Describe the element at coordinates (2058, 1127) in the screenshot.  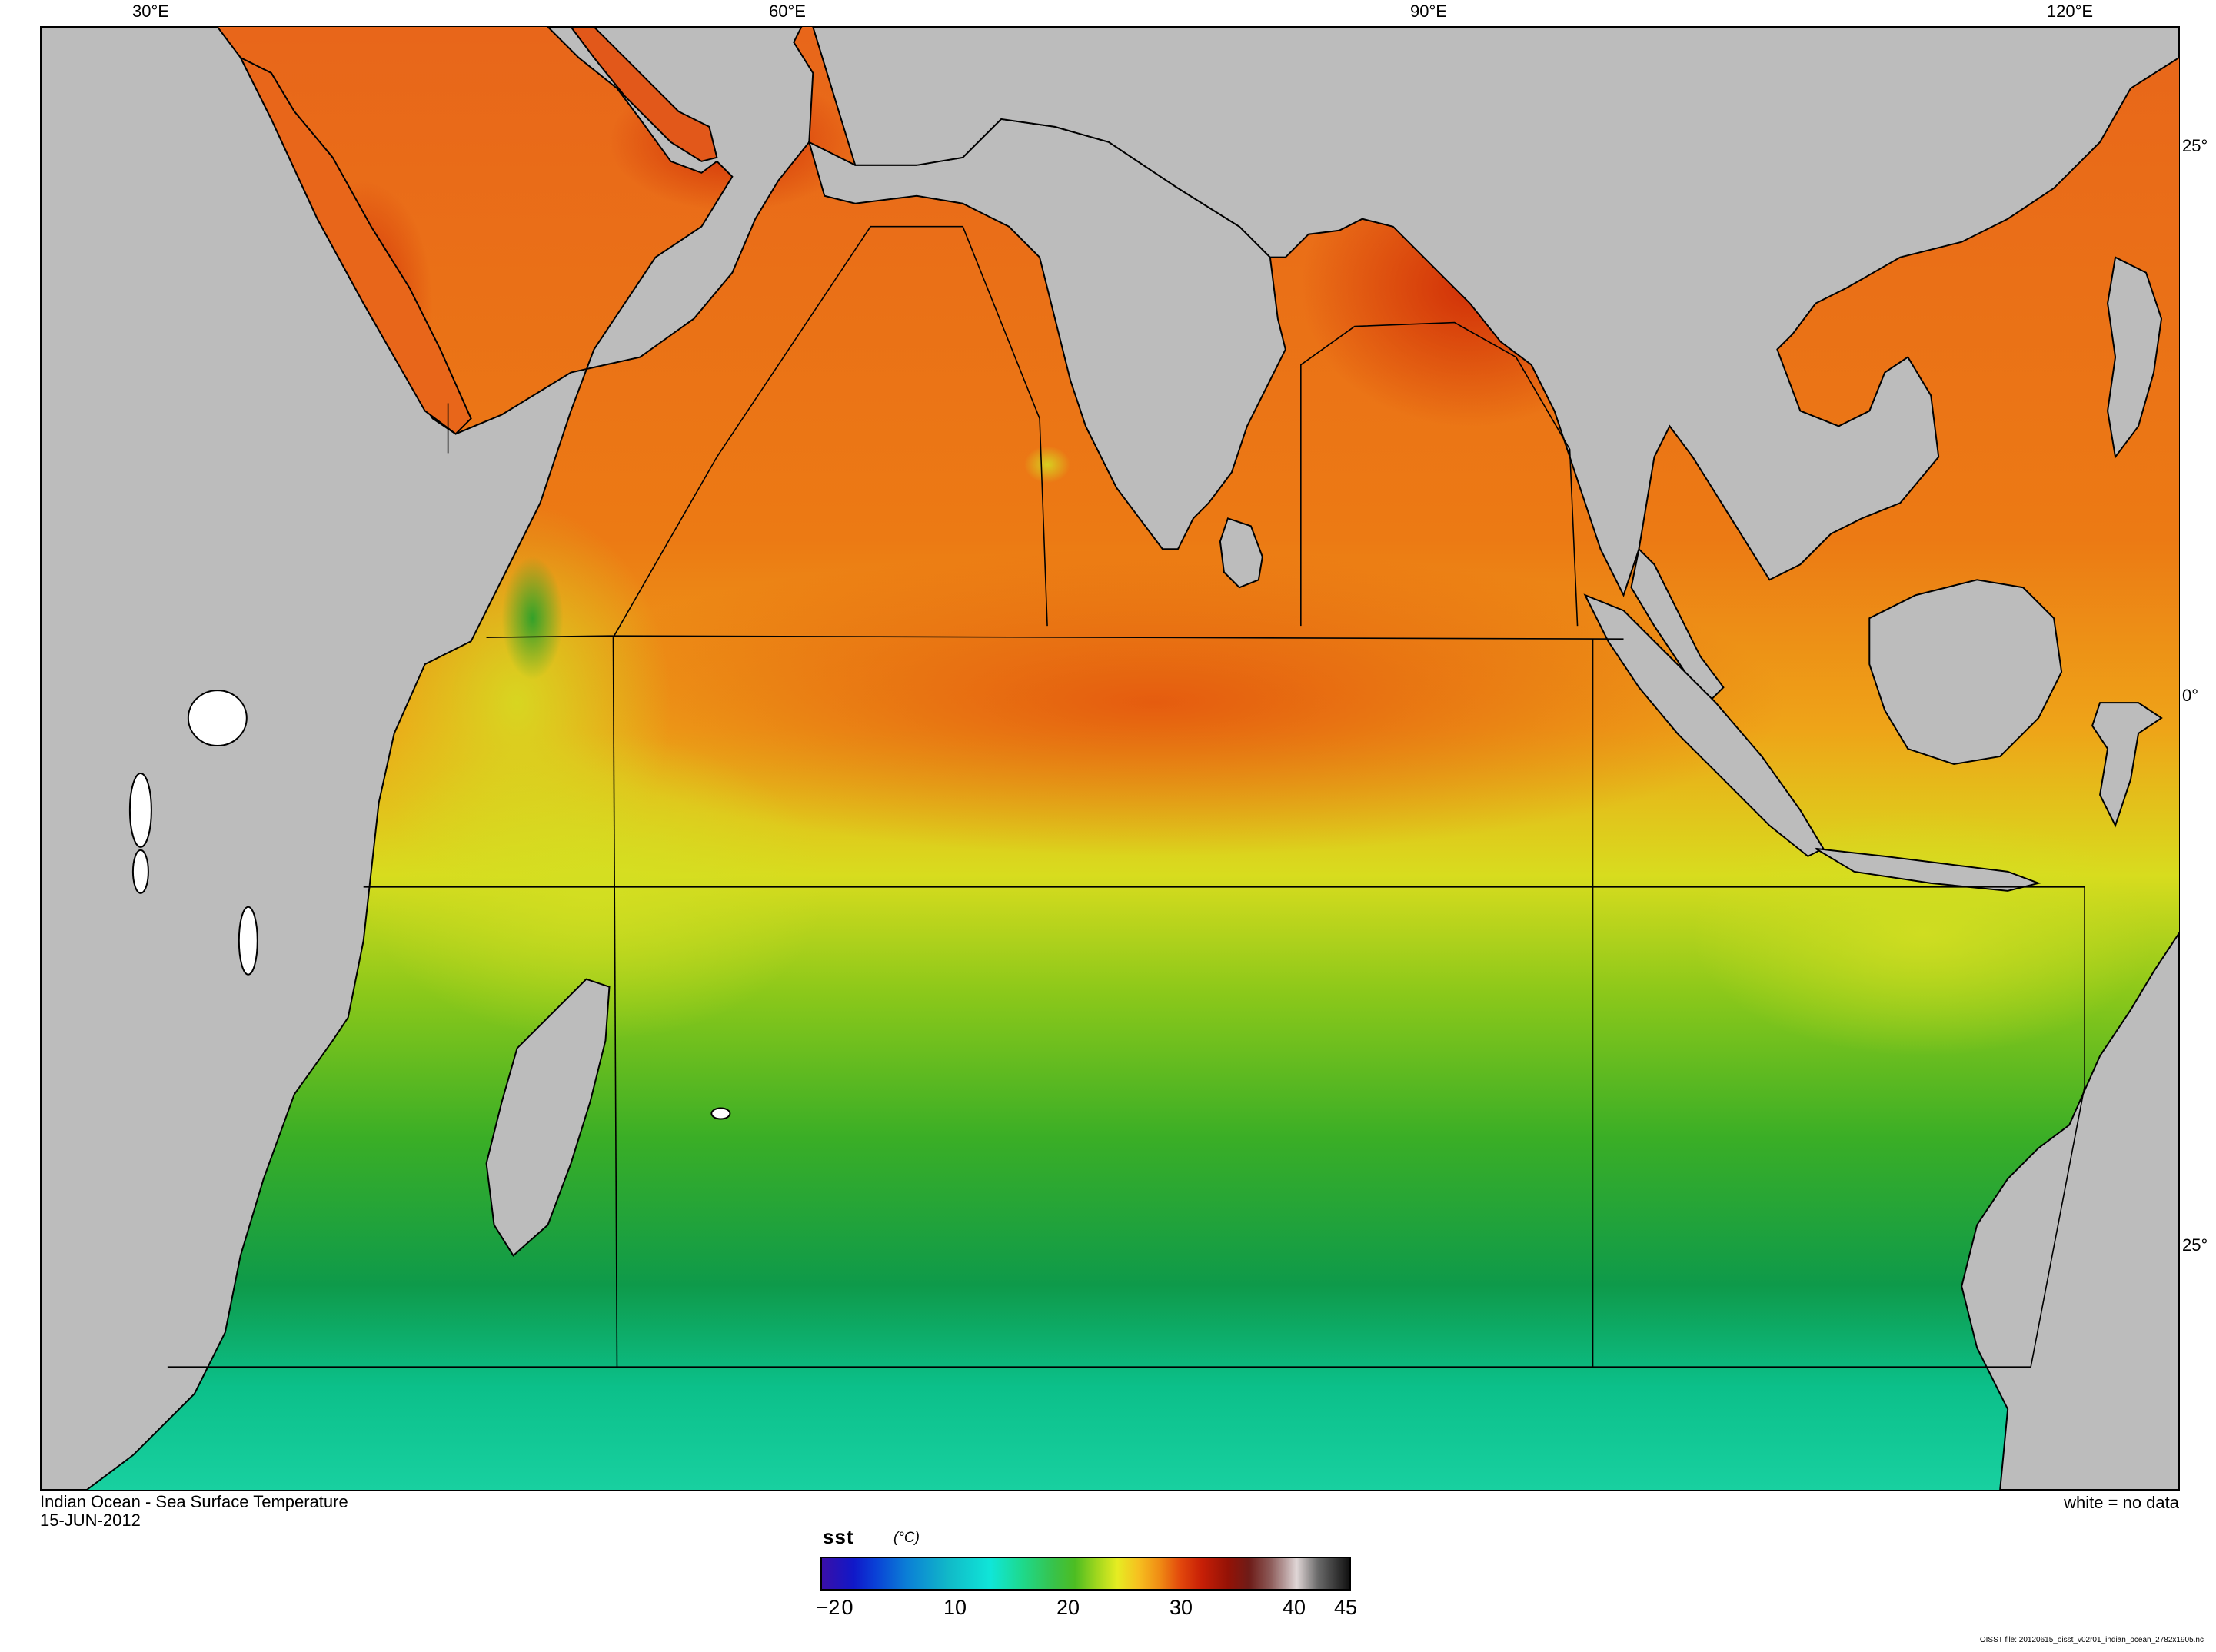
I see `boundary-east` at that location.